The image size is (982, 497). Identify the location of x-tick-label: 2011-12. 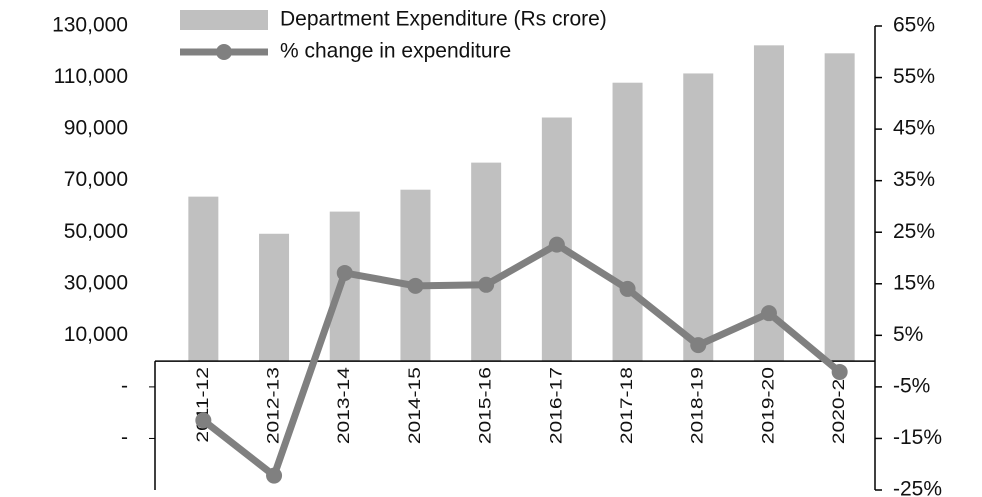
(203, 404).